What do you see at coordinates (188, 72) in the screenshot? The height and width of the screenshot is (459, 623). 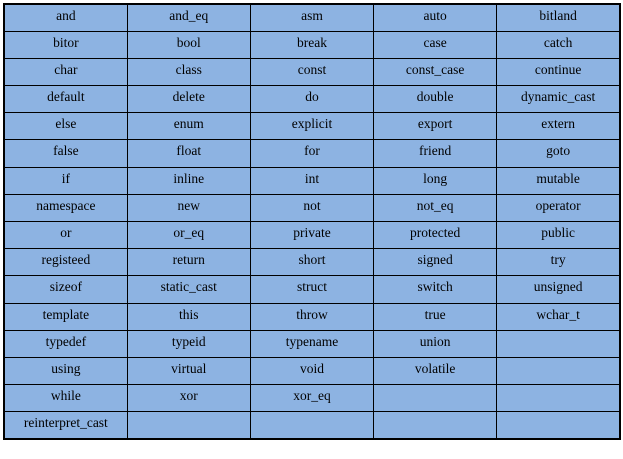 I see `table-cell: class` at bounding box center [188, 72].